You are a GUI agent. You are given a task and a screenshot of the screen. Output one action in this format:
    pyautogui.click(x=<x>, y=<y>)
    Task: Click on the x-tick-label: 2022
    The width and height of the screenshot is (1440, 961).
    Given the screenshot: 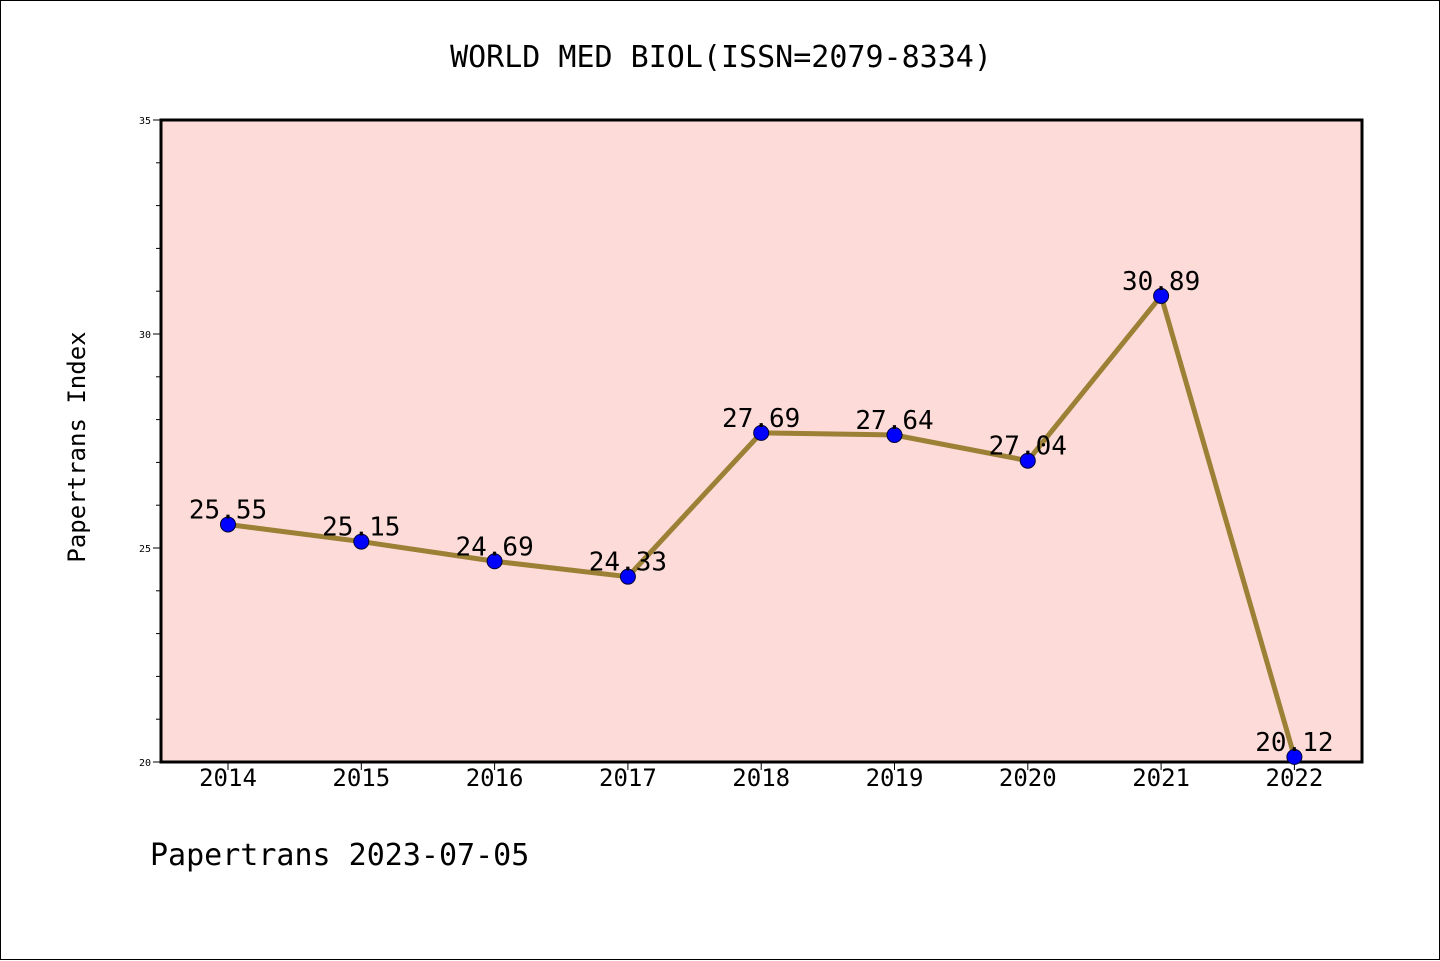 What is the action you would take?
    pyautogui.click(x=1295, y=778)
    